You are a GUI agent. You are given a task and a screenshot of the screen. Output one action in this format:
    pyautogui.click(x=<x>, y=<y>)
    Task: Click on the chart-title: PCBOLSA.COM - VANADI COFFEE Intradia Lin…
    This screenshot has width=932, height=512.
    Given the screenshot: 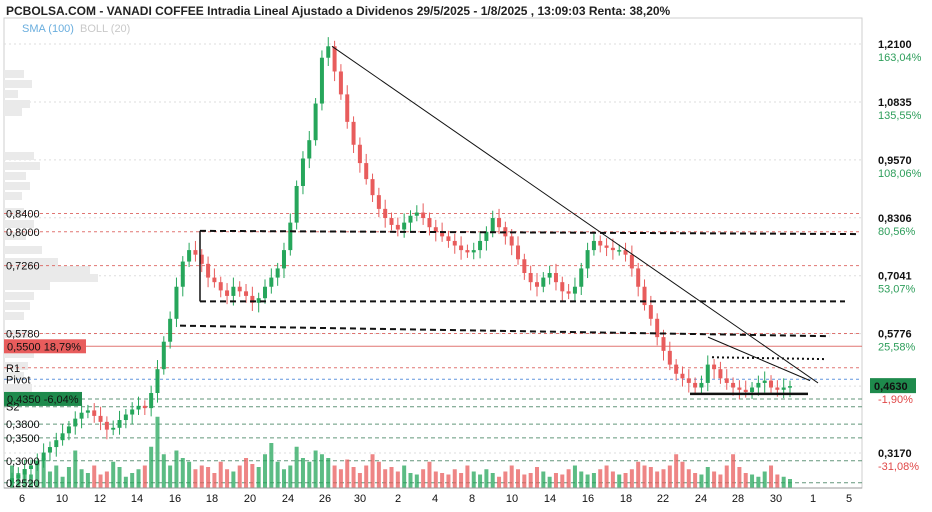 What is the action you would take?
    pyautogui.click(x=338, y=11)
    